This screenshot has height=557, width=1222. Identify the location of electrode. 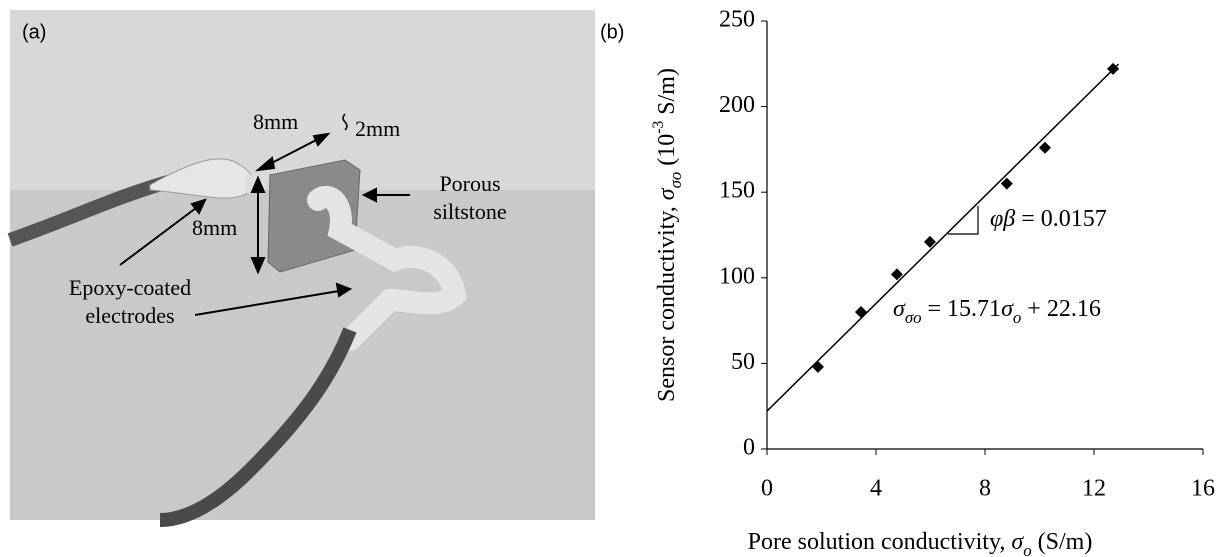
(387, 268).